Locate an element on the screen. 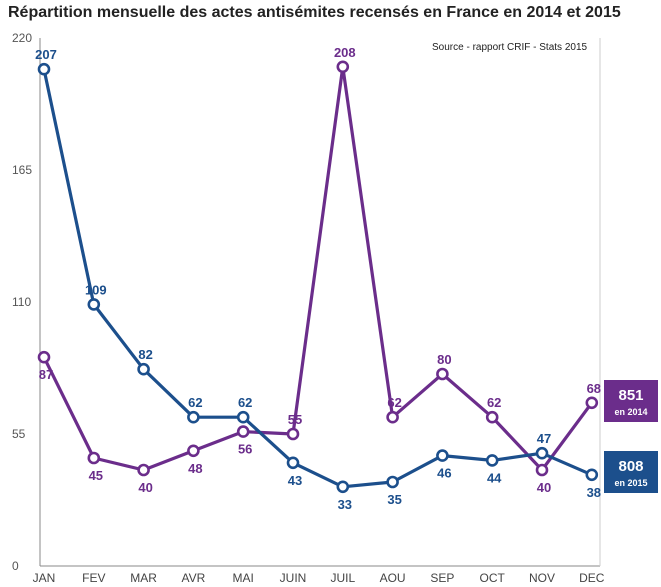 Image resolution: width=661 pixels, height=587 pixels. x-tick-label: AVR is located at coordinates (194, 578).